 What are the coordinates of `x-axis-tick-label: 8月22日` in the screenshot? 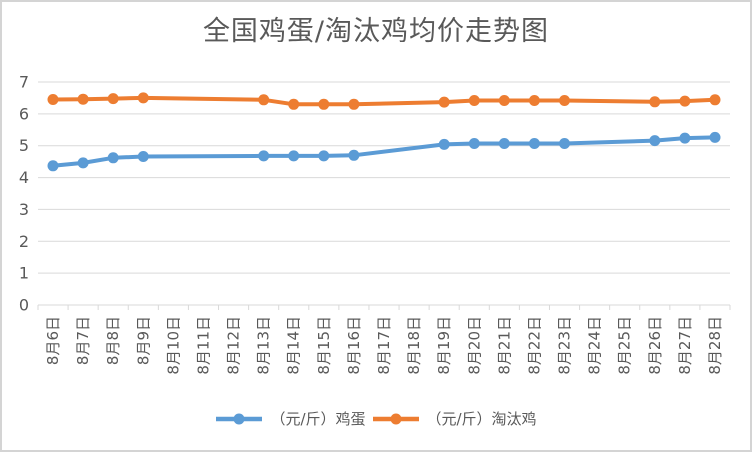 It's located at (534, 345).